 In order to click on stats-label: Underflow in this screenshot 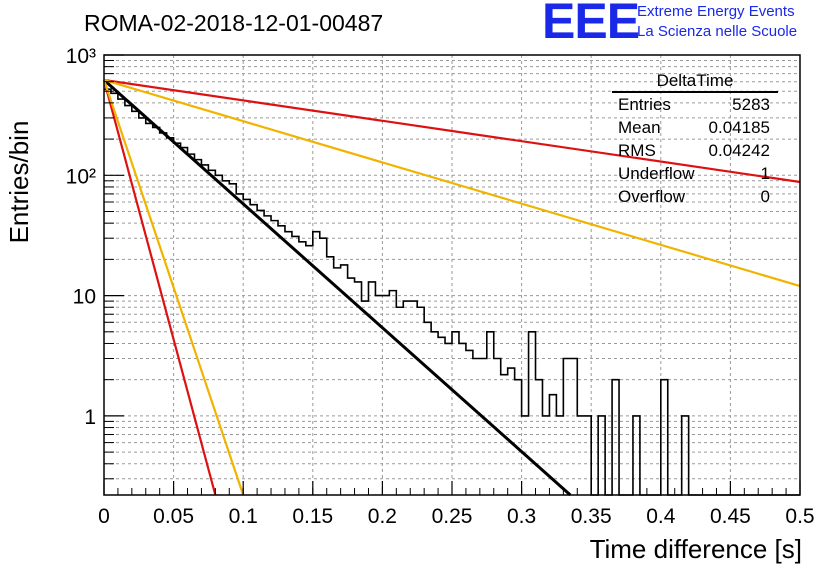, I will do `click(656, 173)`.